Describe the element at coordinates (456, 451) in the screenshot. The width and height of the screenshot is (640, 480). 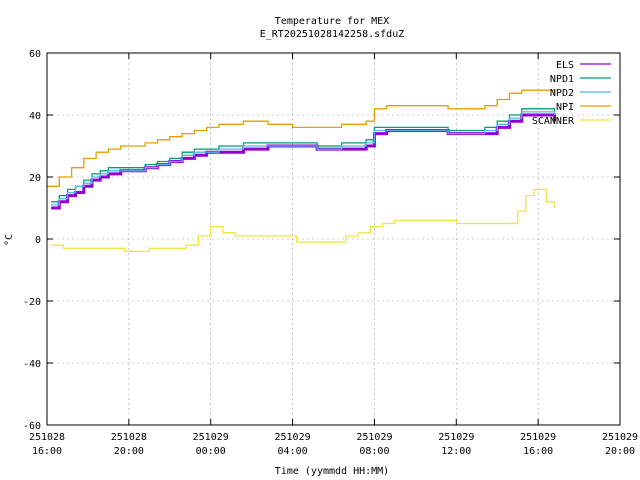
I see `x-tick-time: 12:00` at that location.